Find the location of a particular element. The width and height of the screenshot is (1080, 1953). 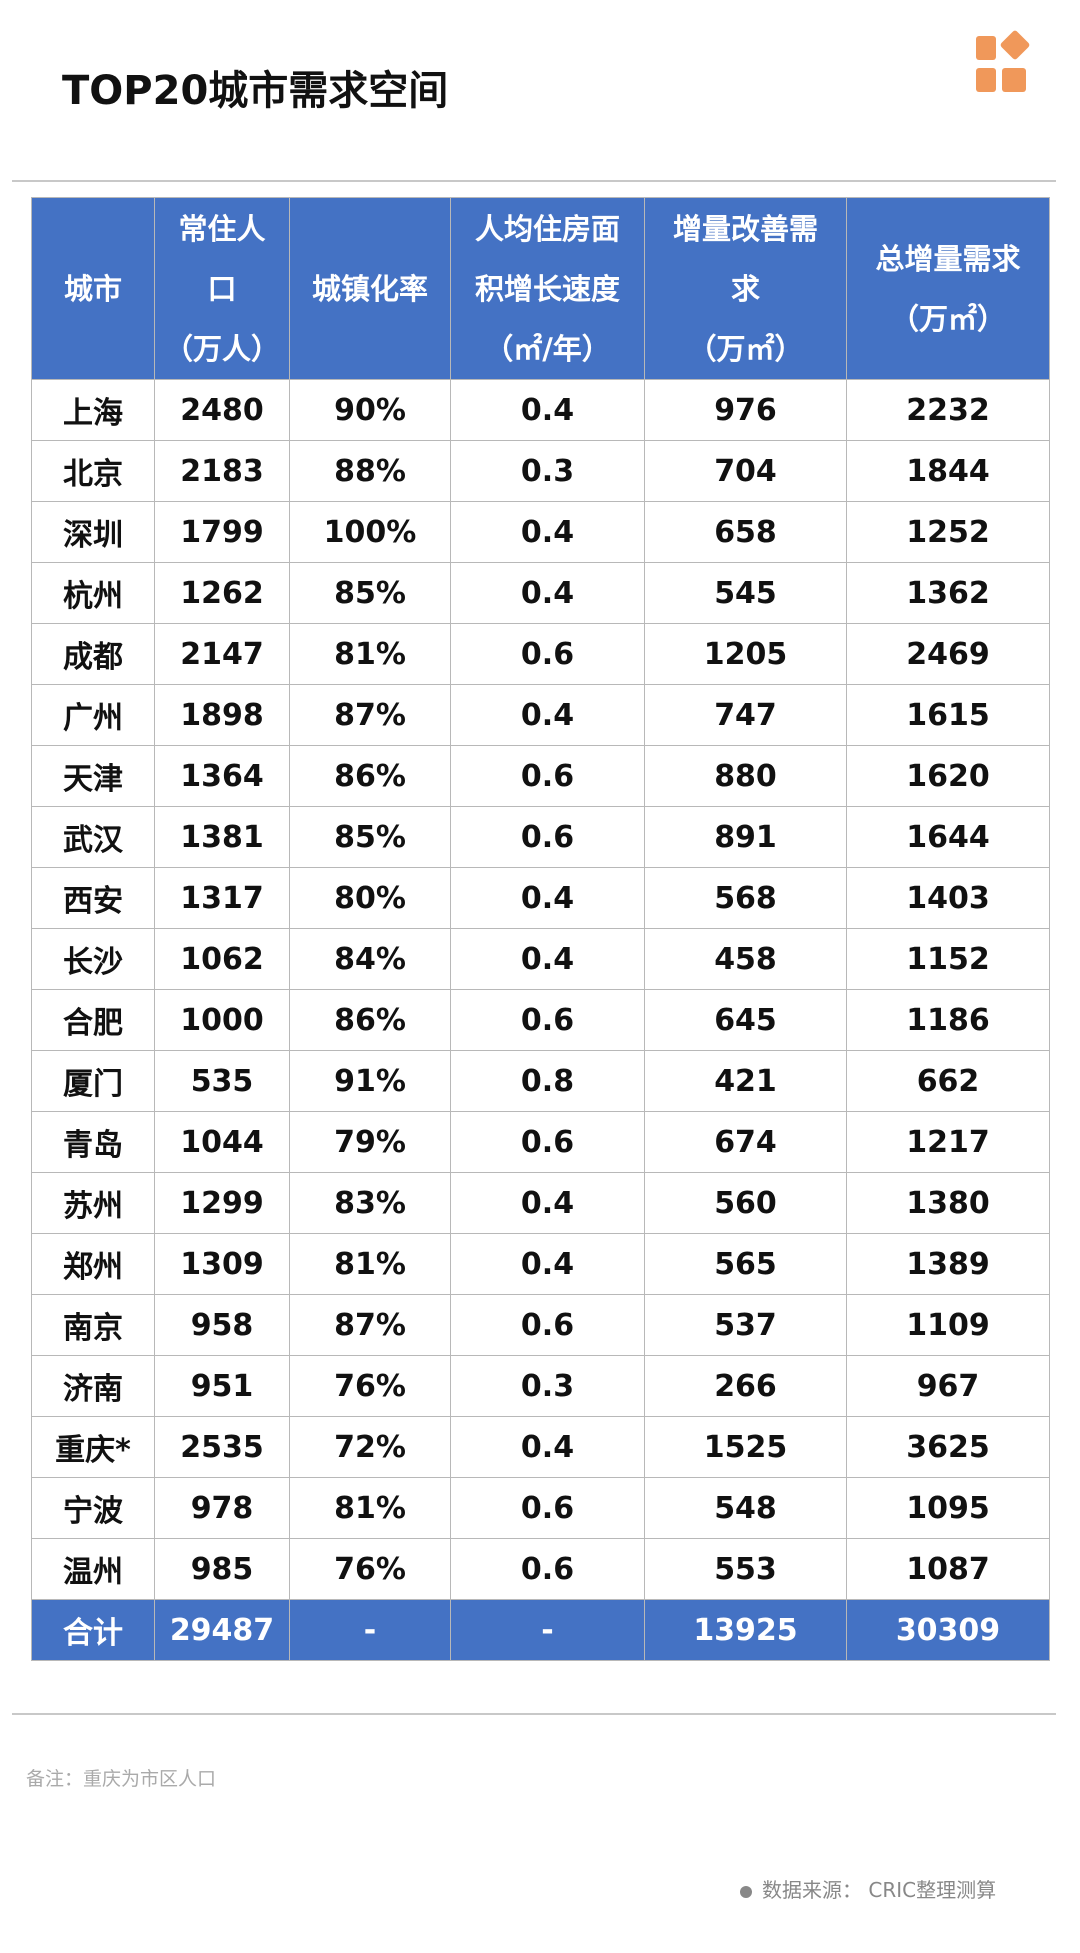

value-cell: 90% is located at coordinates (370, 410).